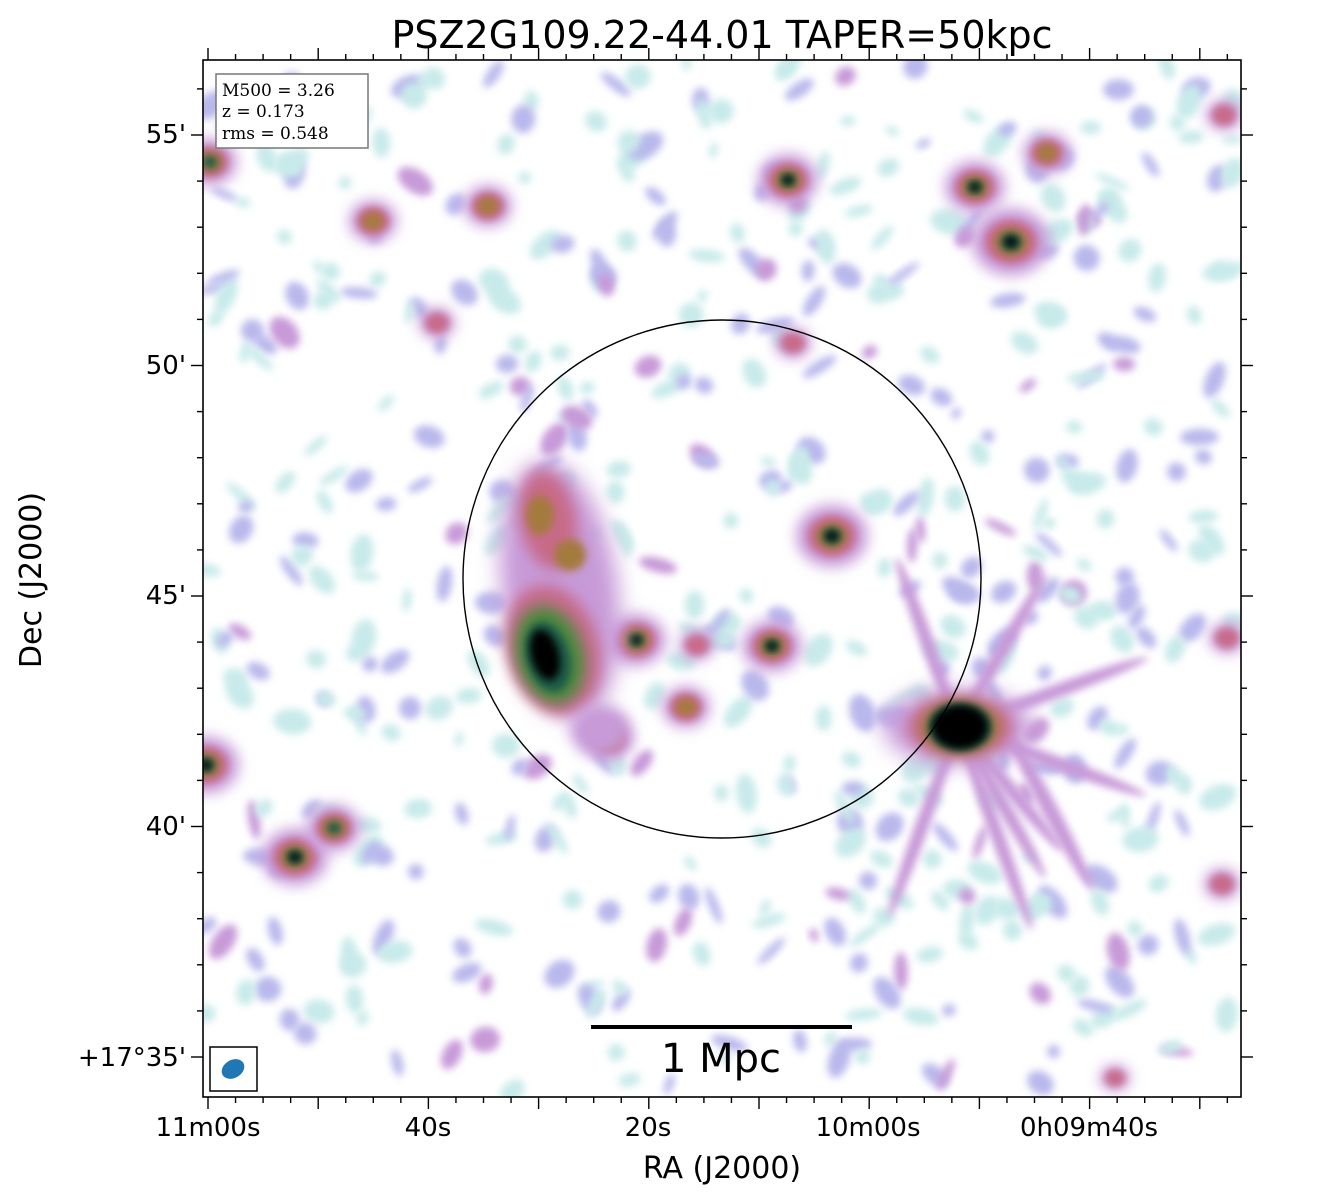  I want to click on info-rms: rms = 0.548, so click(275, 134).